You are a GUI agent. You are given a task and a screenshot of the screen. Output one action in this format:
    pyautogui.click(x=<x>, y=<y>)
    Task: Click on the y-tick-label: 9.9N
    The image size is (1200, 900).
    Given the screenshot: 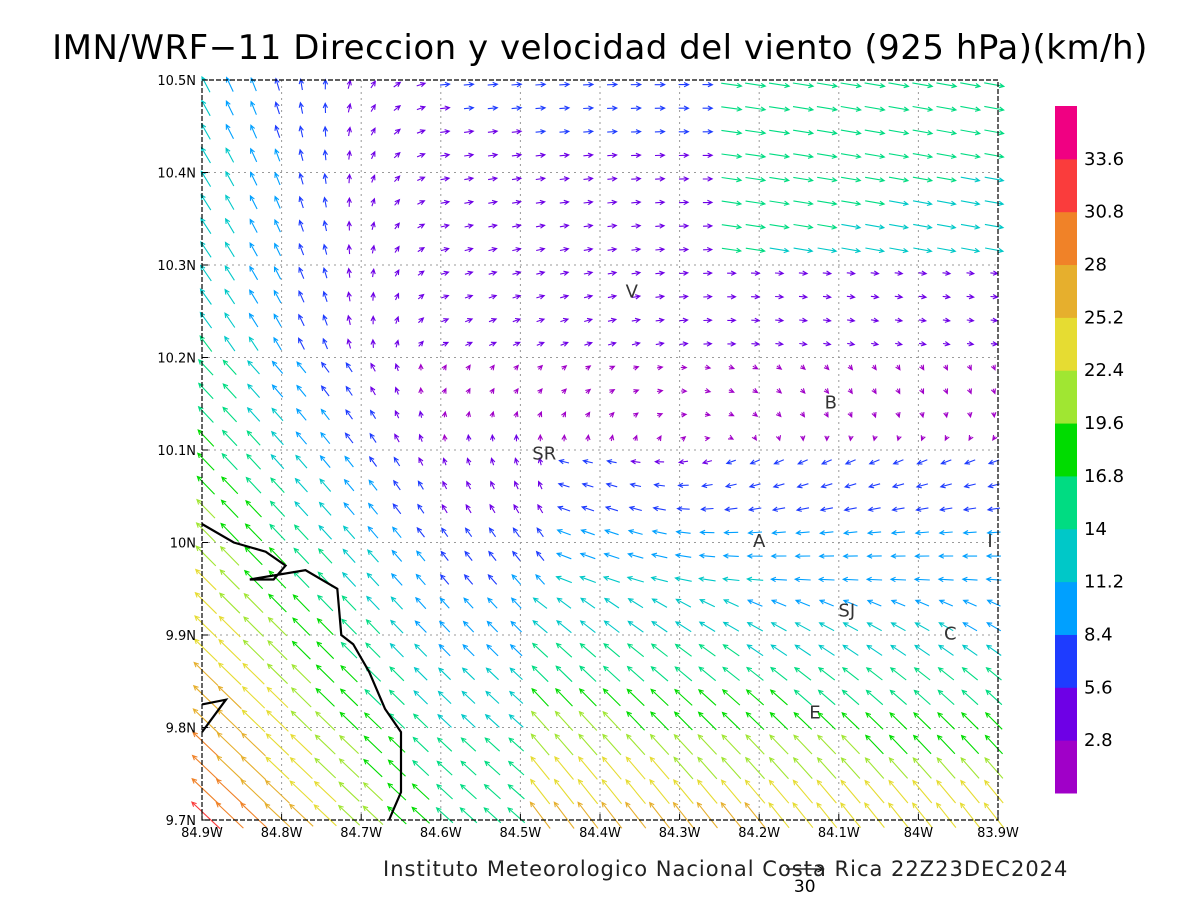 What is the action you would take?
    pyautogui.click(x=181, y=636)
    